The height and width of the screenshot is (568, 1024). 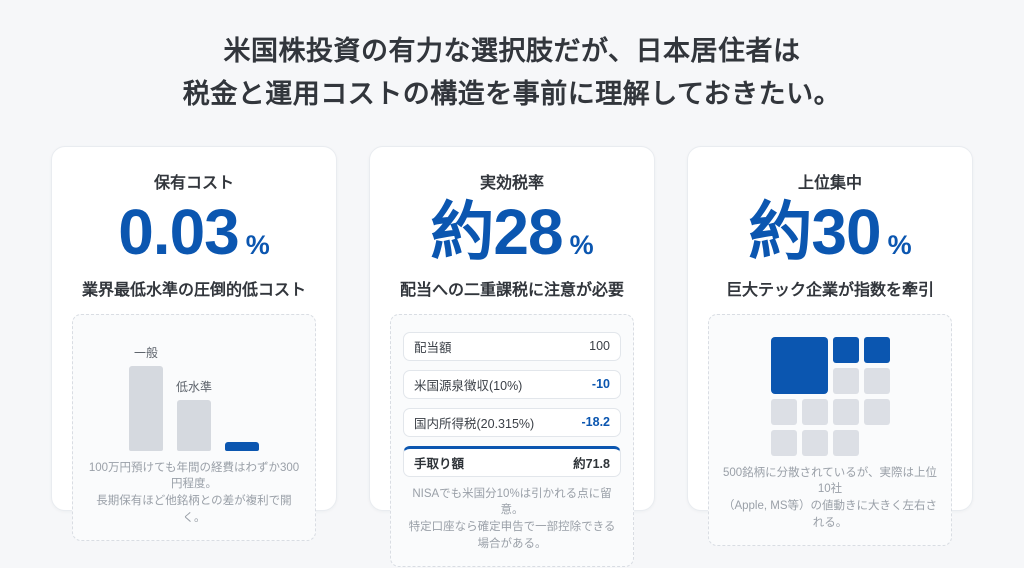 I want to click on tax-row-net-amount: 手取り額 約71.8, so click(x=512, y=461).